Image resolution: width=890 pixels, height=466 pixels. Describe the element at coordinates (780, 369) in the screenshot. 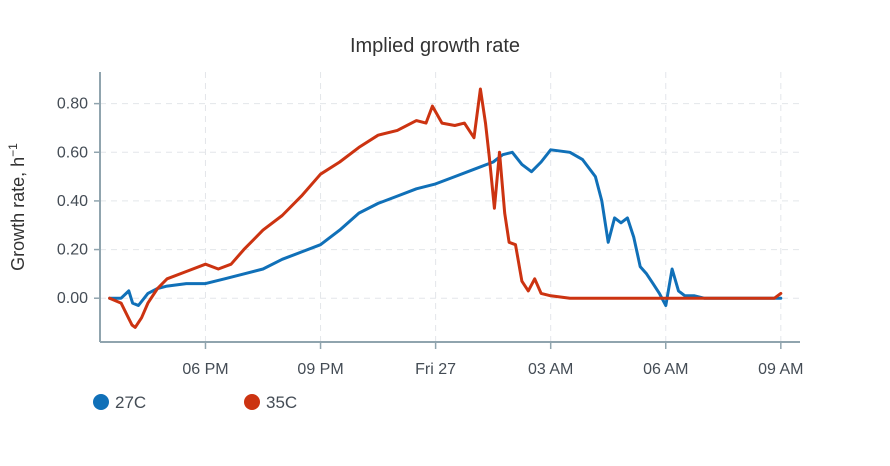

I see `x-tick-label: 09 AM` at that location.